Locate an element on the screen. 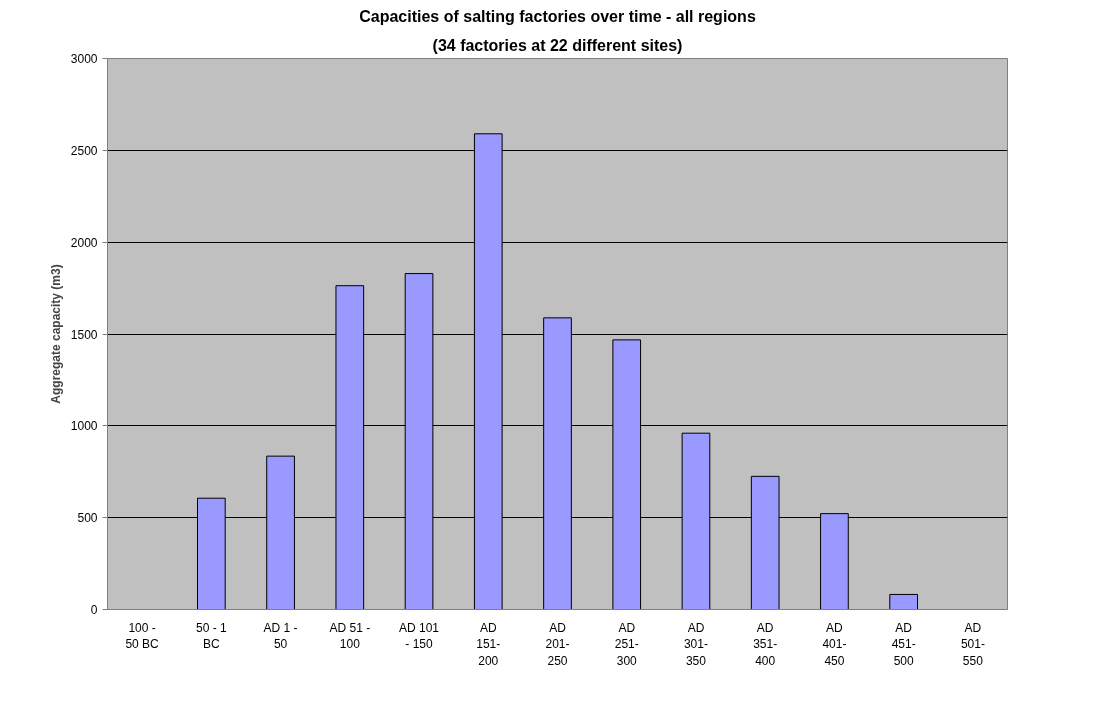  x-tick-label: AD 351- 400 is located at coordinates (765, 644).